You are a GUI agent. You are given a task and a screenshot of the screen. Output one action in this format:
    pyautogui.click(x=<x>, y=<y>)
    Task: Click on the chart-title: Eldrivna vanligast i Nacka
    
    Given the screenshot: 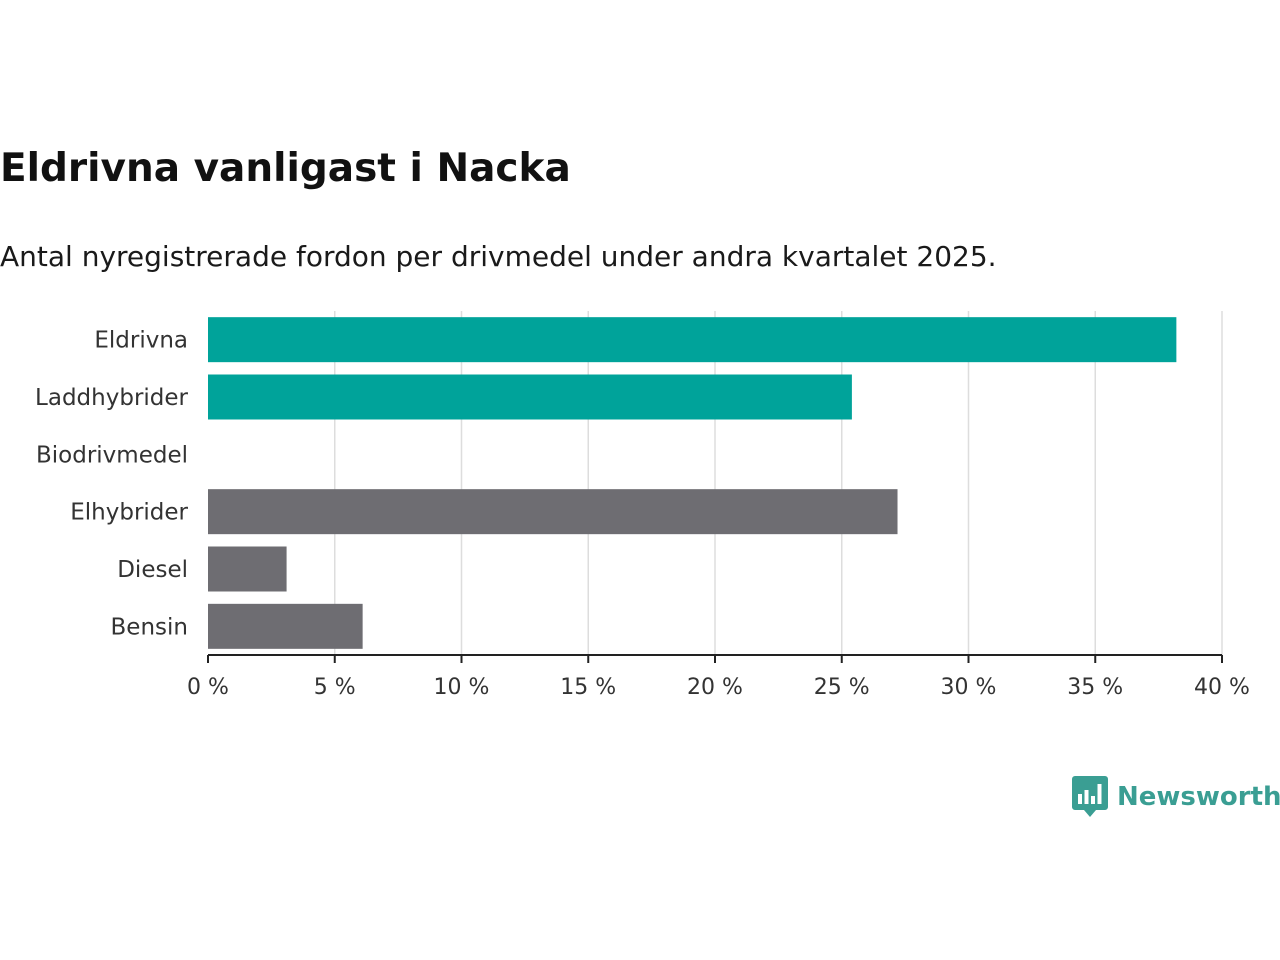 What is the action you would take?
    pyautogui.click(x=285, y=168)
    